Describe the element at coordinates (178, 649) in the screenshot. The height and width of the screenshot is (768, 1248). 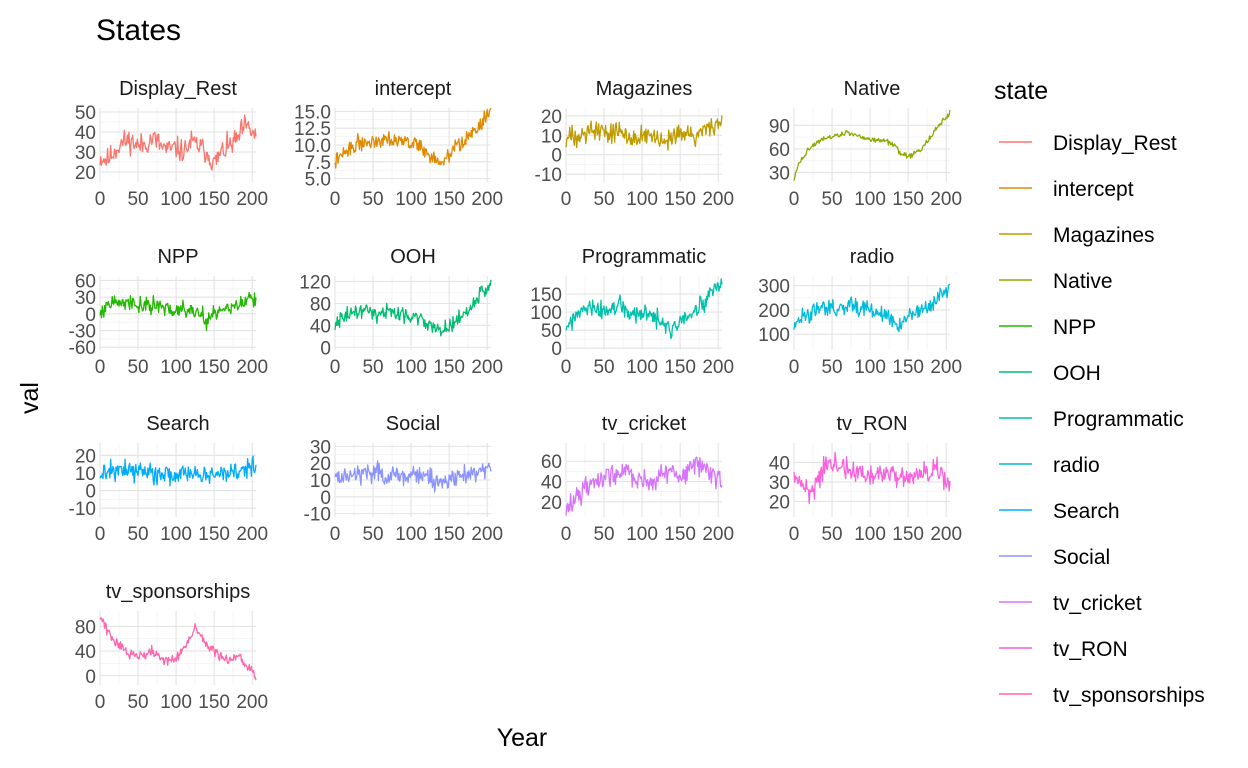
I see `series-line-tv-sponsorships` at that location.